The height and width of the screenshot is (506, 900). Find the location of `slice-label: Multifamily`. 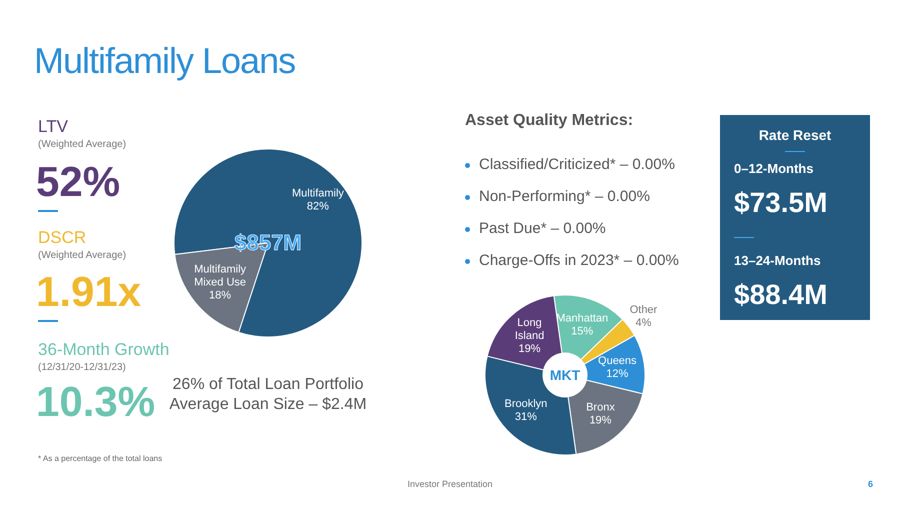

slice-label: Multifamily is located at coordinates (318, 194).